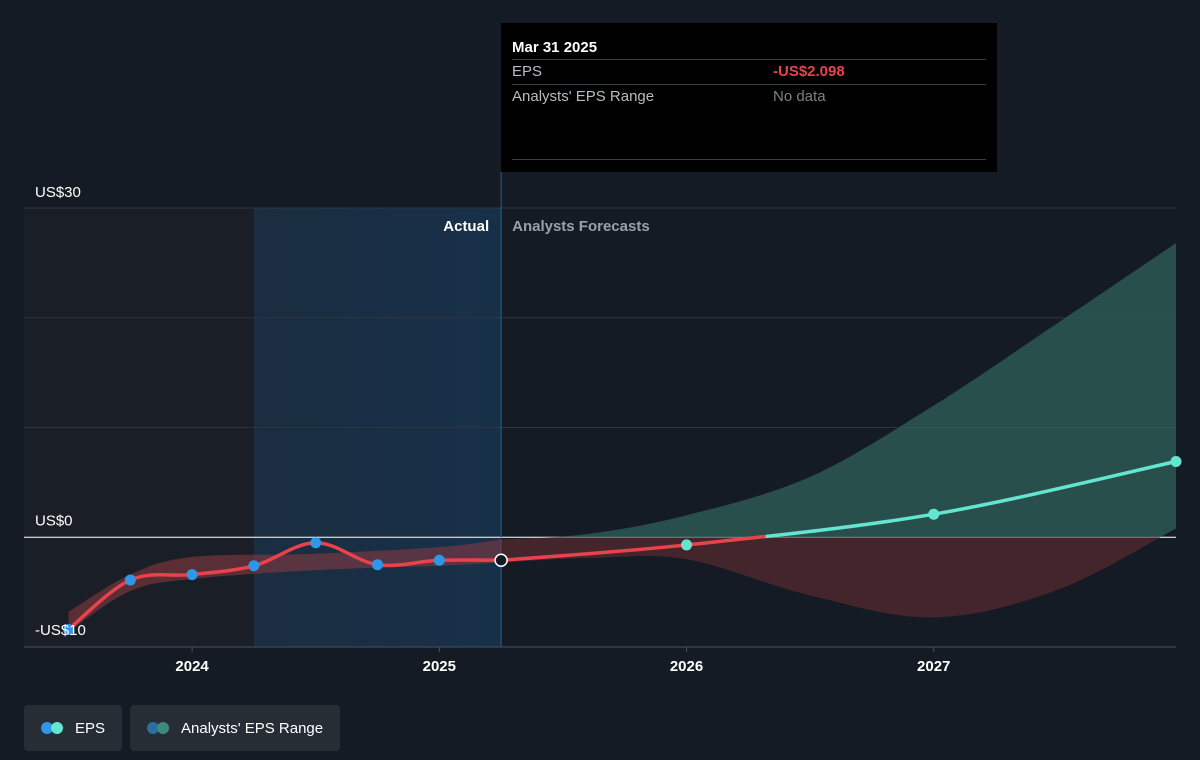 The width and height of the screenshot is (1200, 760). Describe the element at coordinates (54, 520) in the screenshot. I see `y-tick-label: US$0` at that location.